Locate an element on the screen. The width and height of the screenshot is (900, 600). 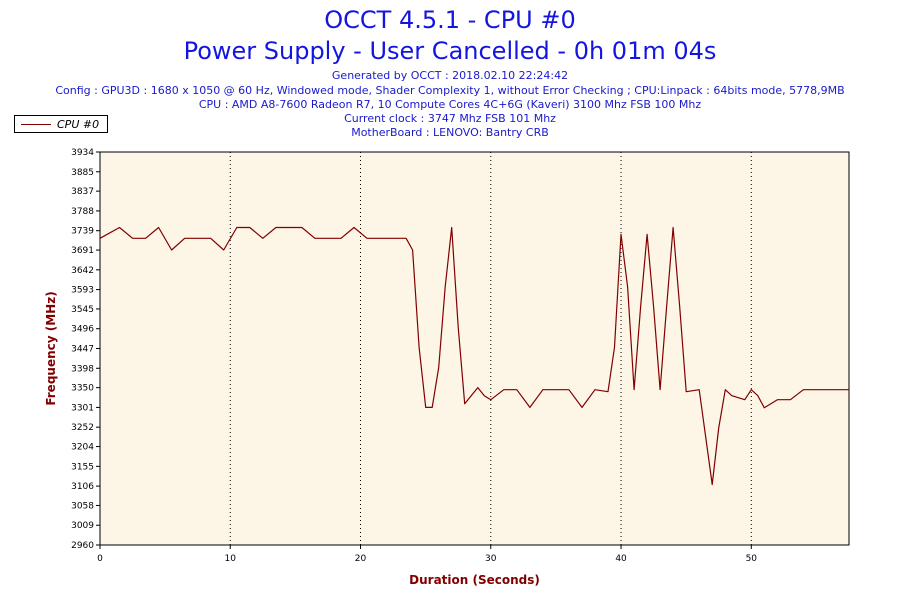
x-tick-label: 40 is located at coordinates (621, 559).